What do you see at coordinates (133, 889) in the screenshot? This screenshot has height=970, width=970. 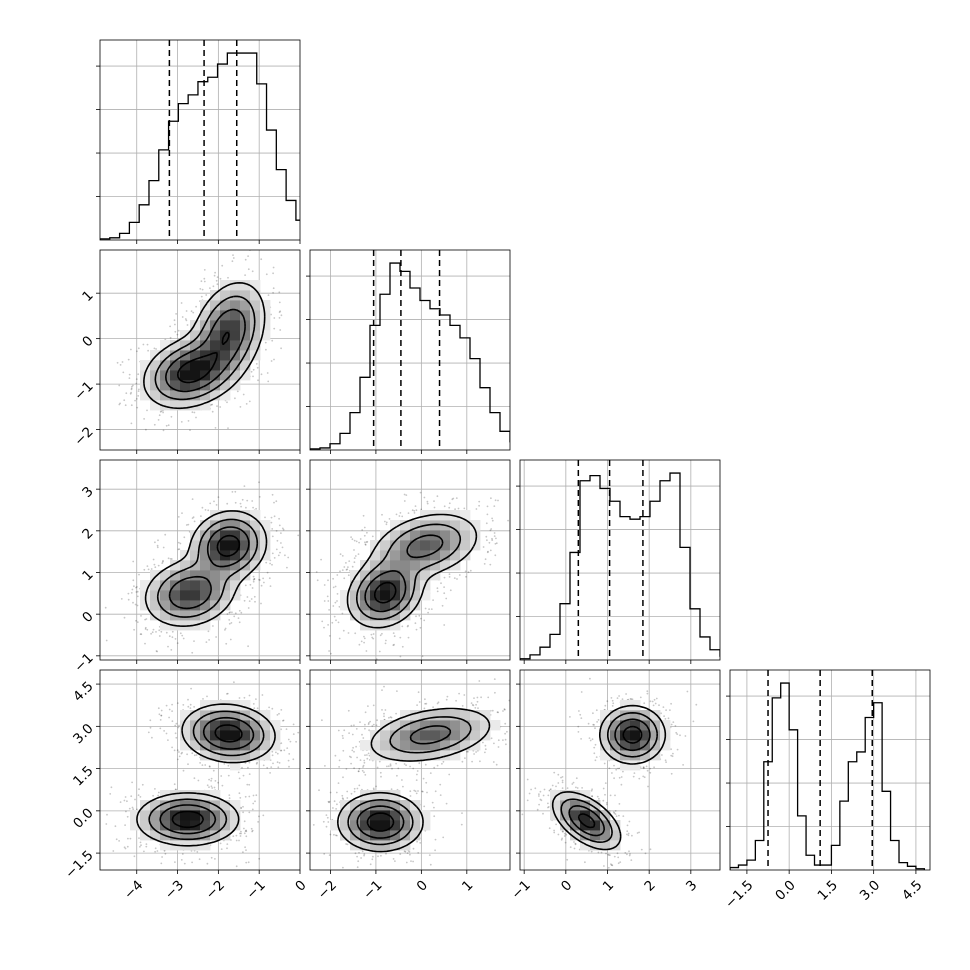 I see `x-tick-label: −4` at bounding box center [133, 889].